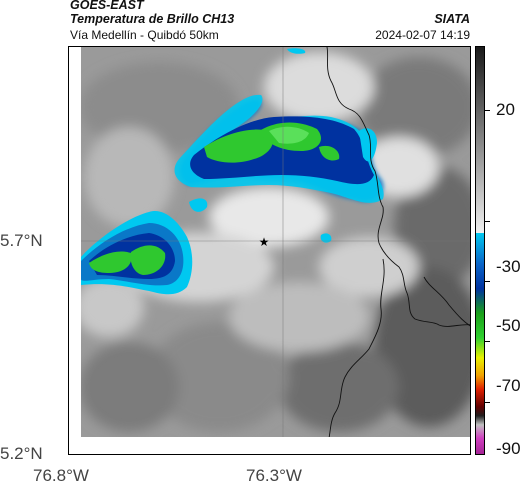  Describe the element at coordinates (480, 250) in the screenshot. I see `temperature-colorbar` at that location.